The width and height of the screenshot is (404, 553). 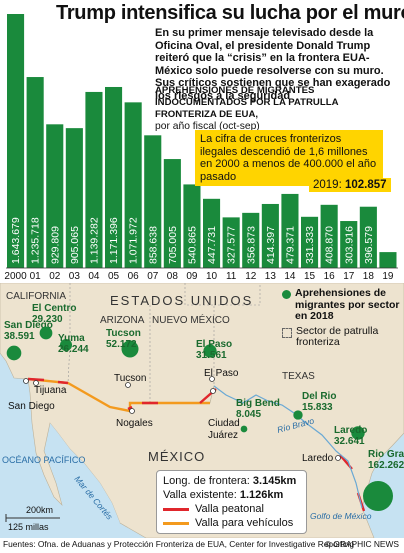 What do you see at coordinates (16, 240) in the screenshot?
I see `bar-value-label-2000: 1.643.679` at bounding box center [16, 240].